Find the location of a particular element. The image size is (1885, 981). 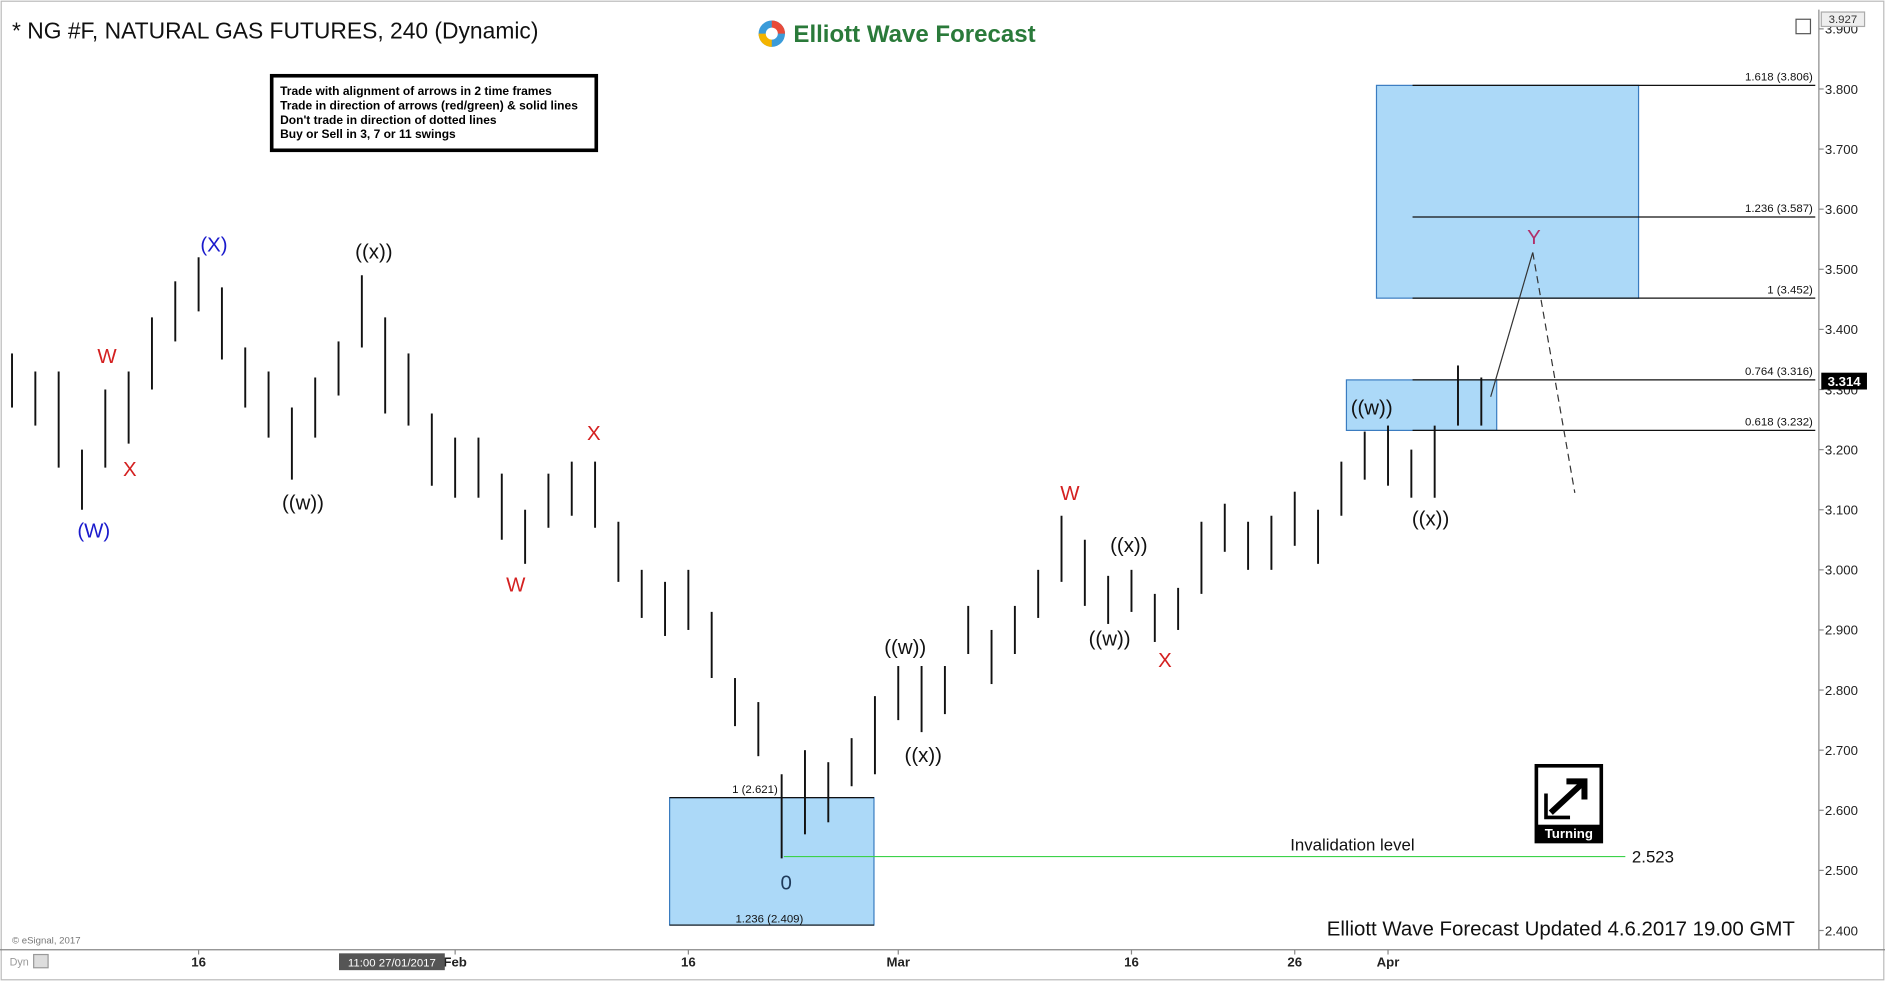

top-price: 3.927 is located at coordinates (1843, 20).